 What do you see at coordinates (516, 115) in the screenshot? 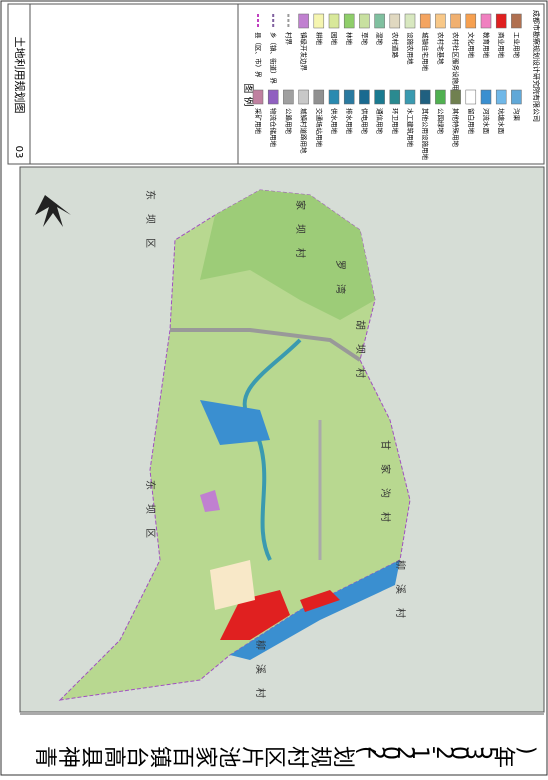
I see `legend-label: 沟渠` at bounding box center [516, 115].